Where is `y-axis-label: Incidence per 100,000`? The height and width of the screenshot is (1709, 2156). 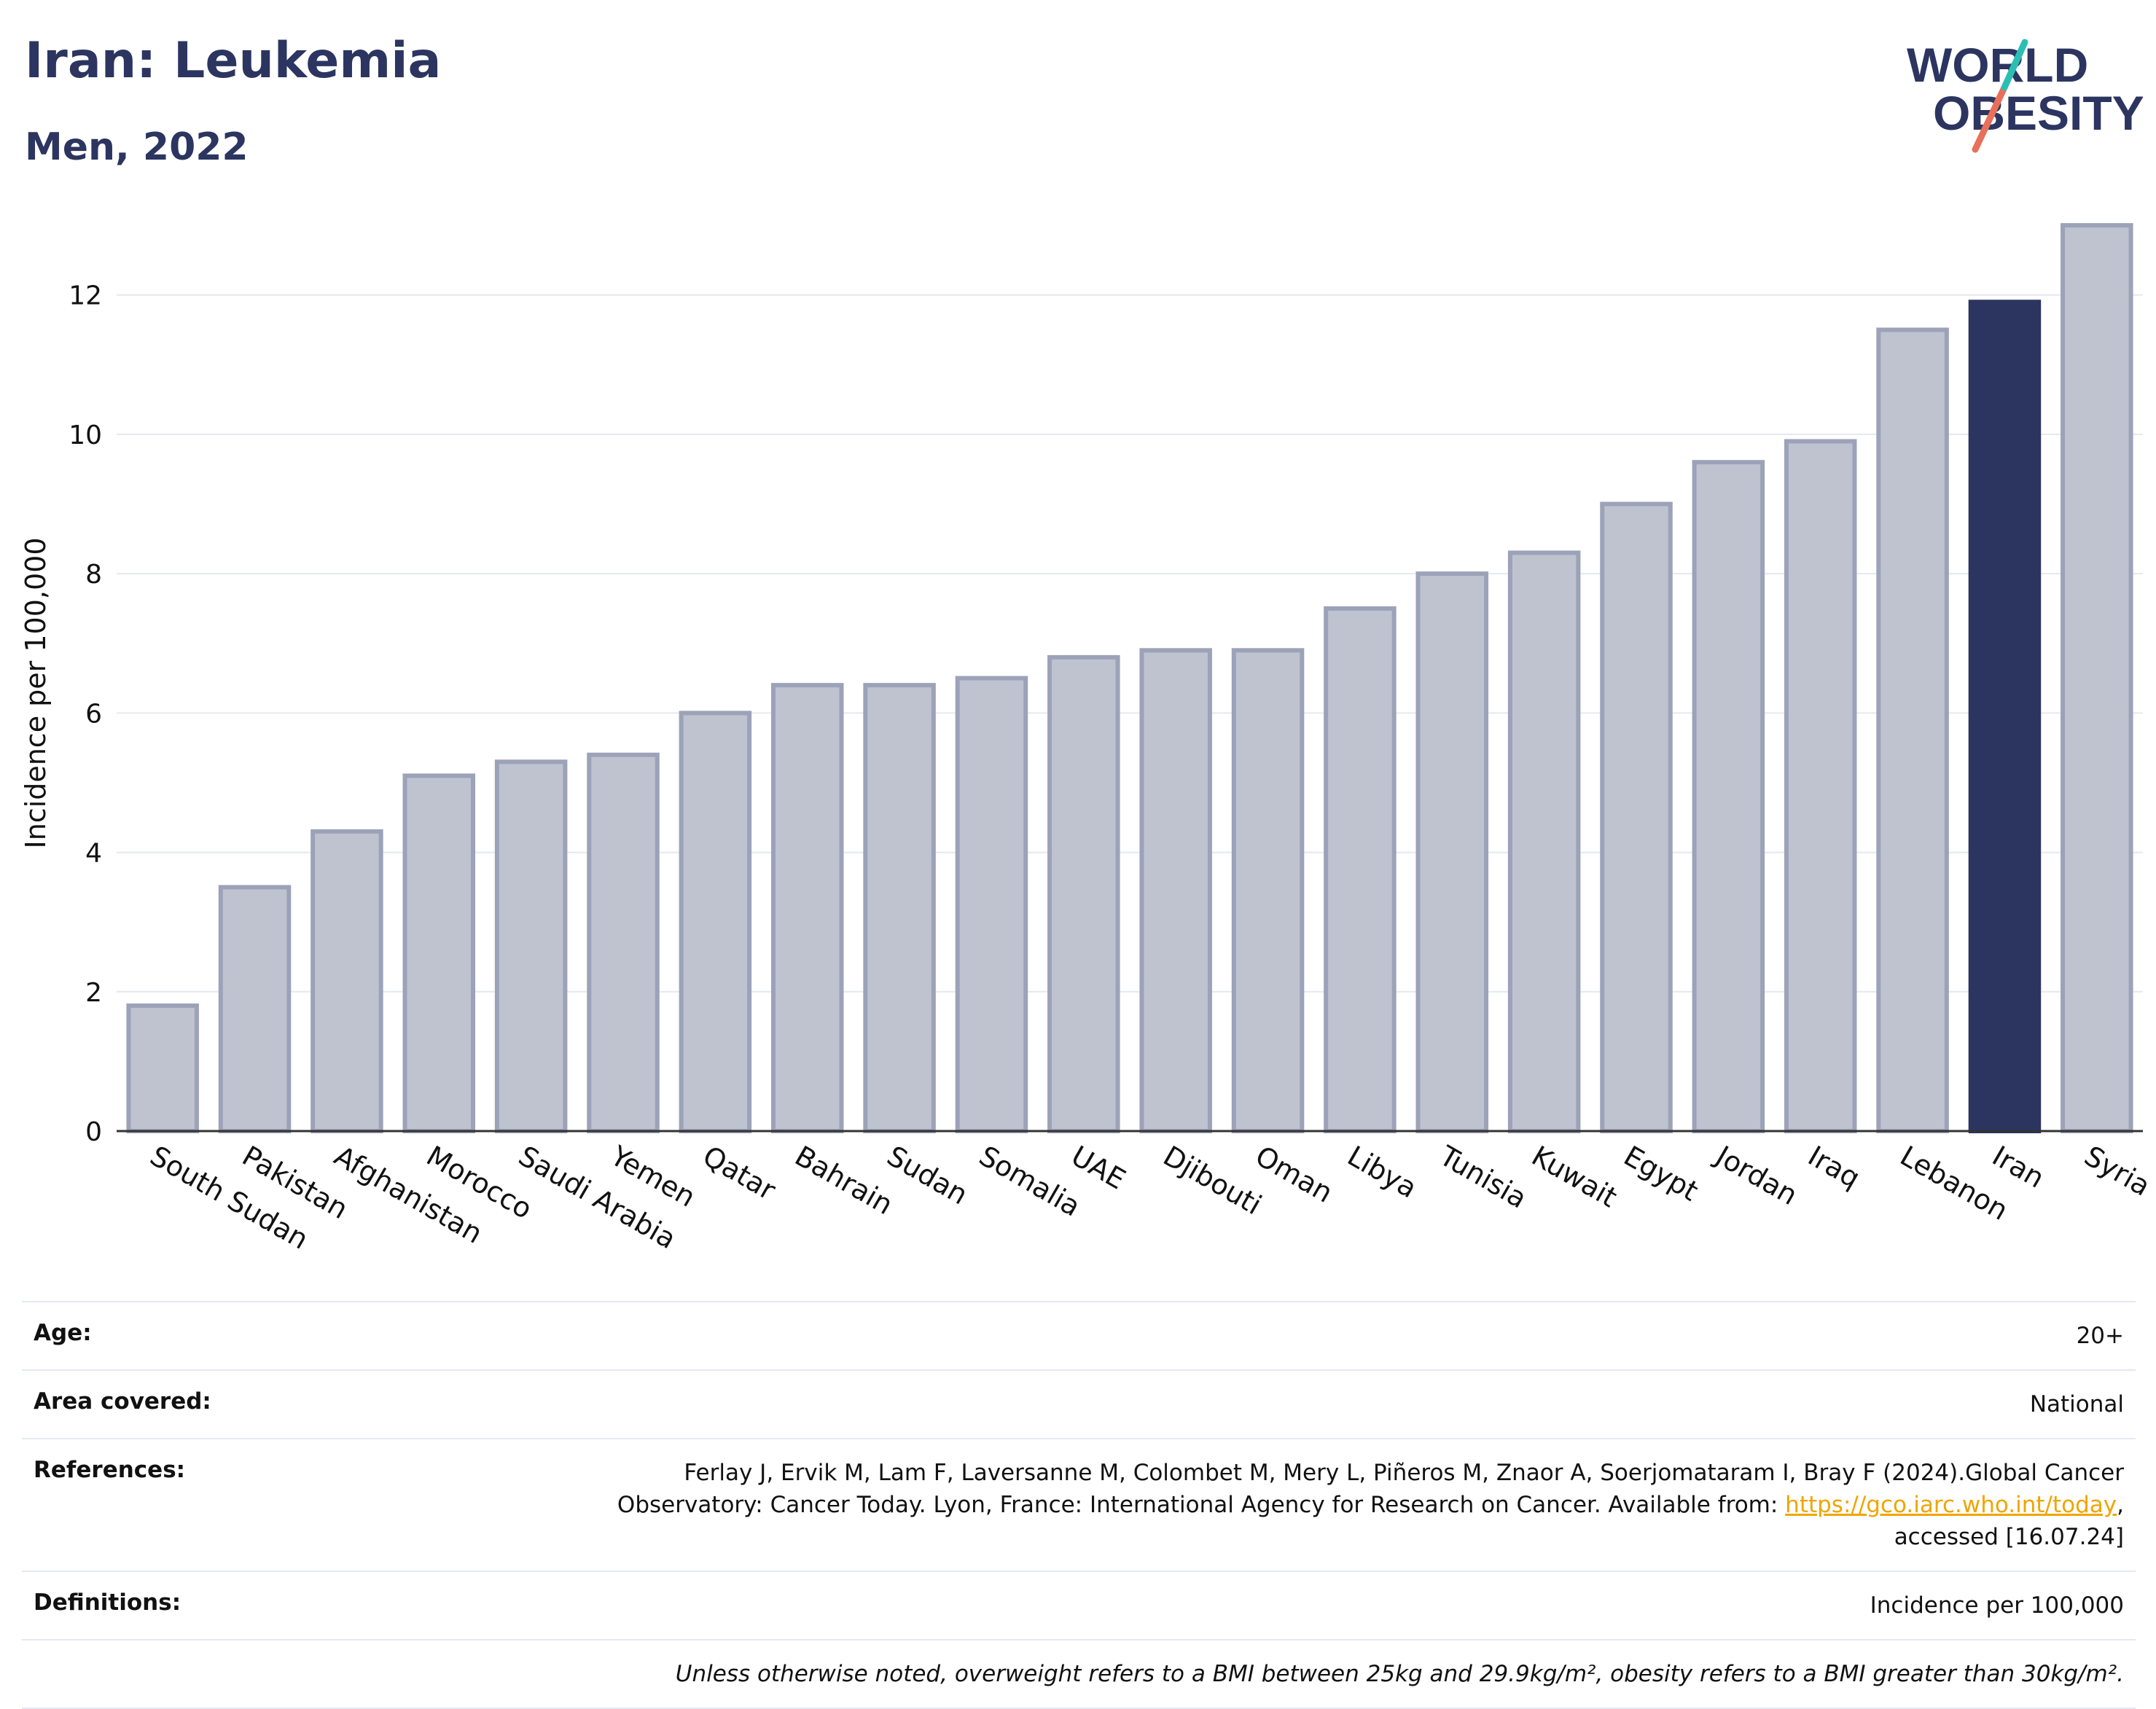
y-axis-label: Incidence per 100,000 is located at coordinates (36, 692).